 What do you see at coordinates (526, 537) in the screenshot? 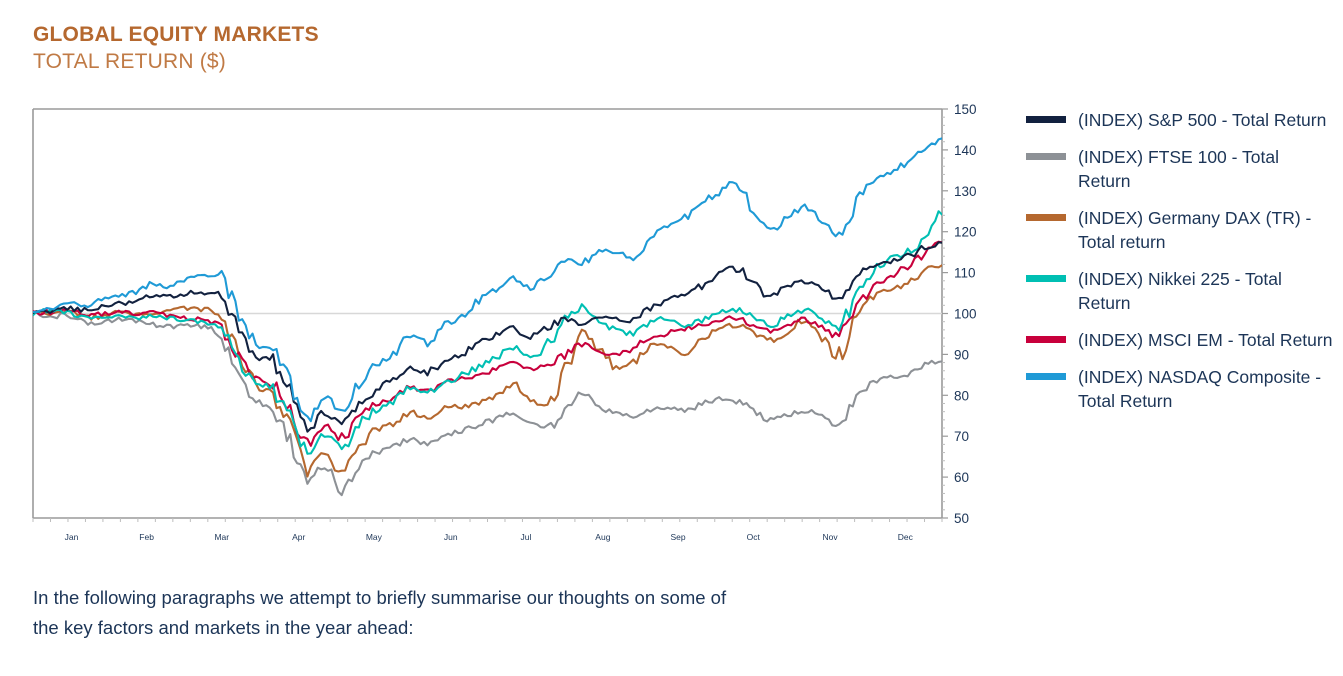
I see `x-tick-label: Jul` at bounding box center [526, 537].